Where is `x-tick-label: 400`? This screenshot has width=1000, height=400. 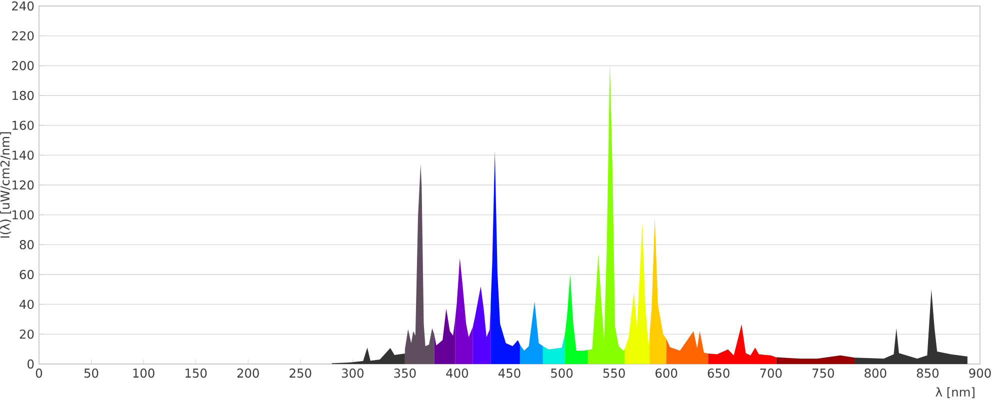
x-tick-label: 400 is located at coordinates (457, 373).